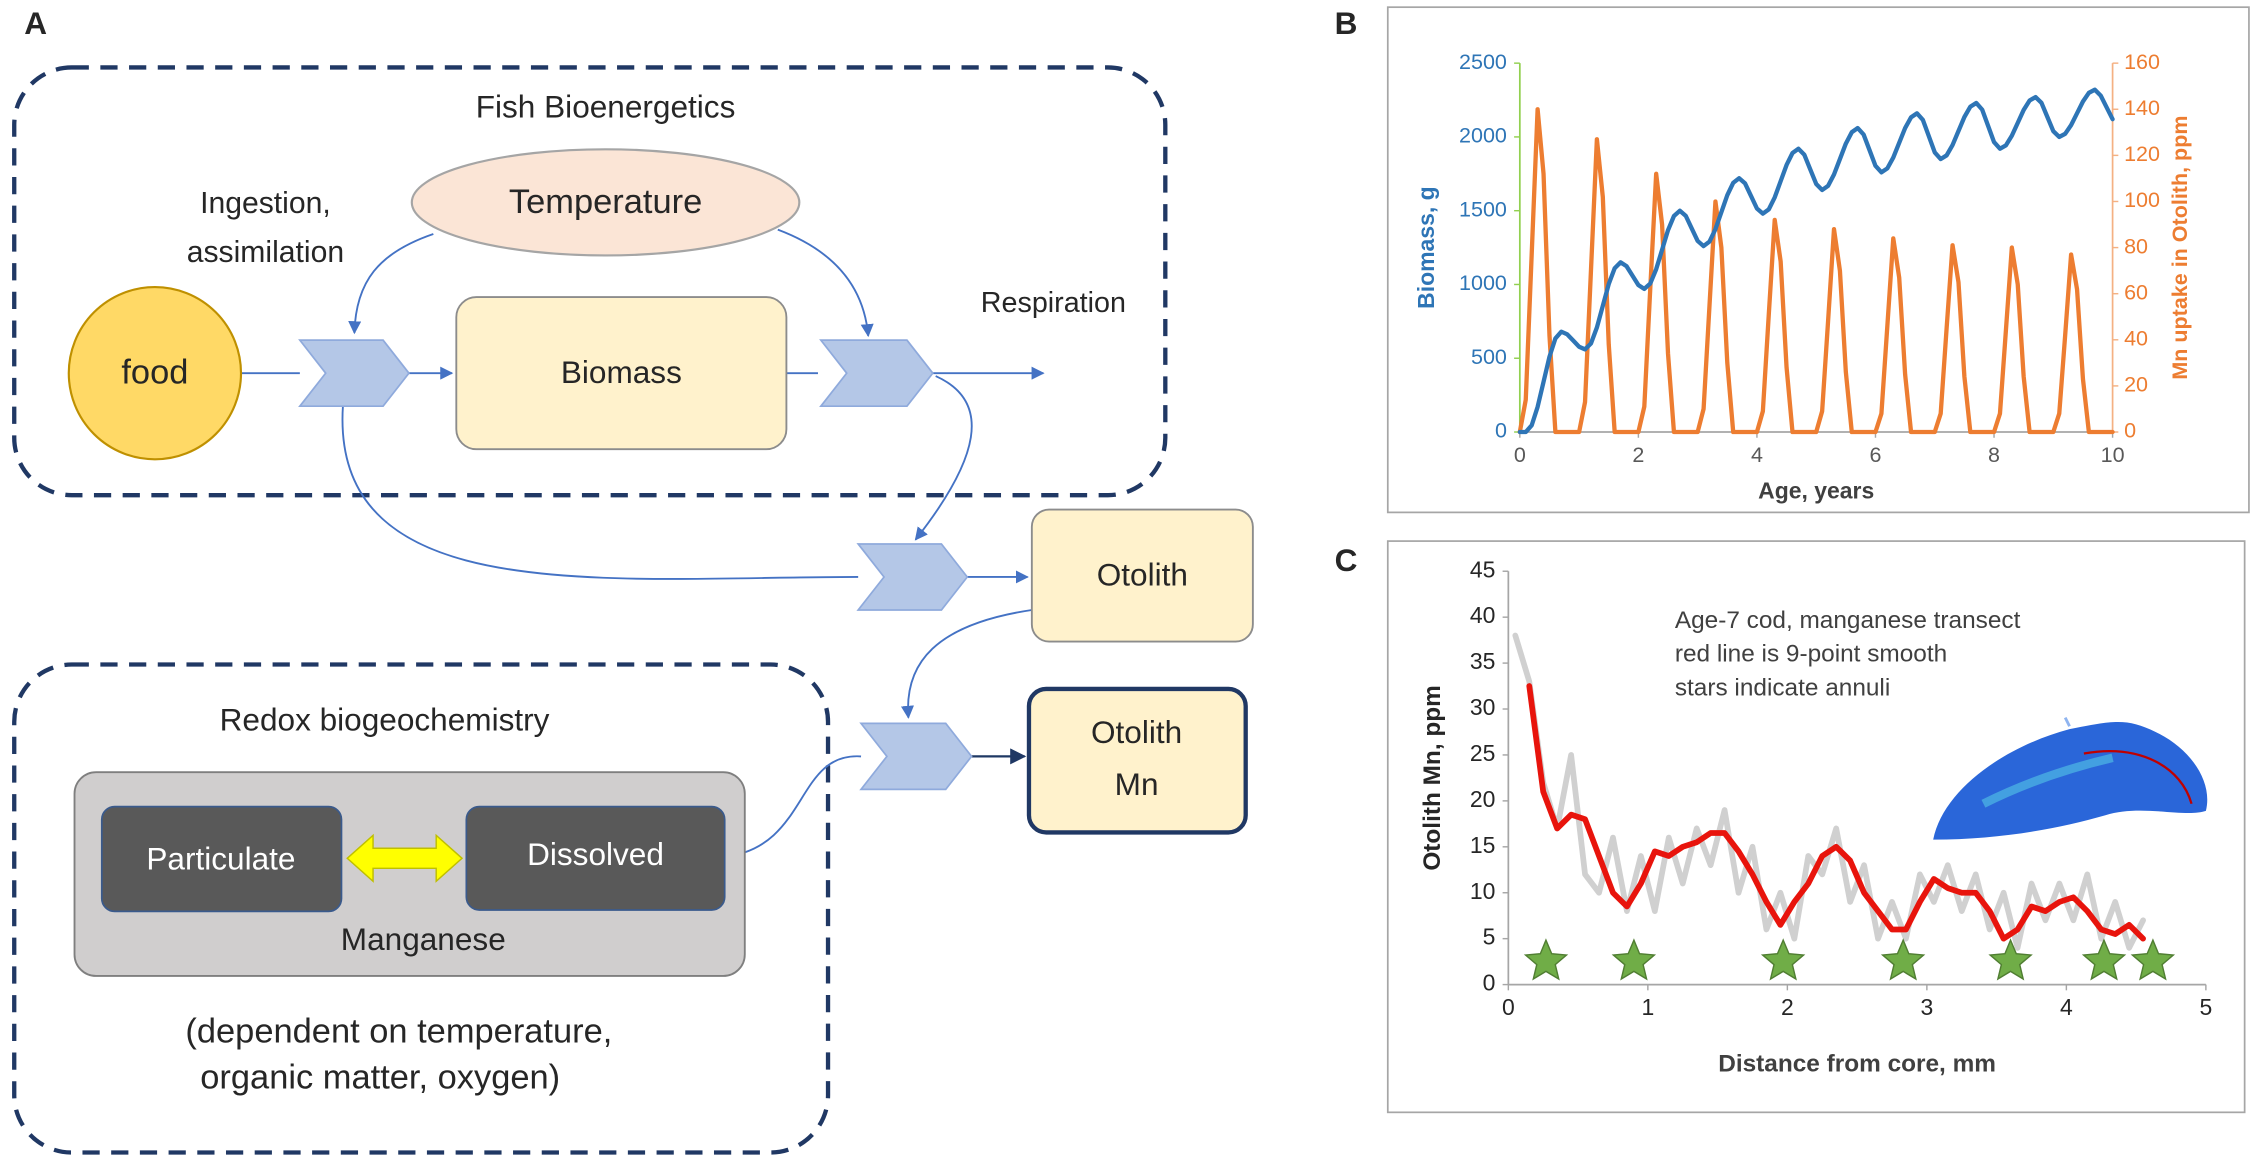 The width and height of the screenshot is (2256, 1164). I want to click on group-title: Redox biogeochemistry, so click(385, 719).